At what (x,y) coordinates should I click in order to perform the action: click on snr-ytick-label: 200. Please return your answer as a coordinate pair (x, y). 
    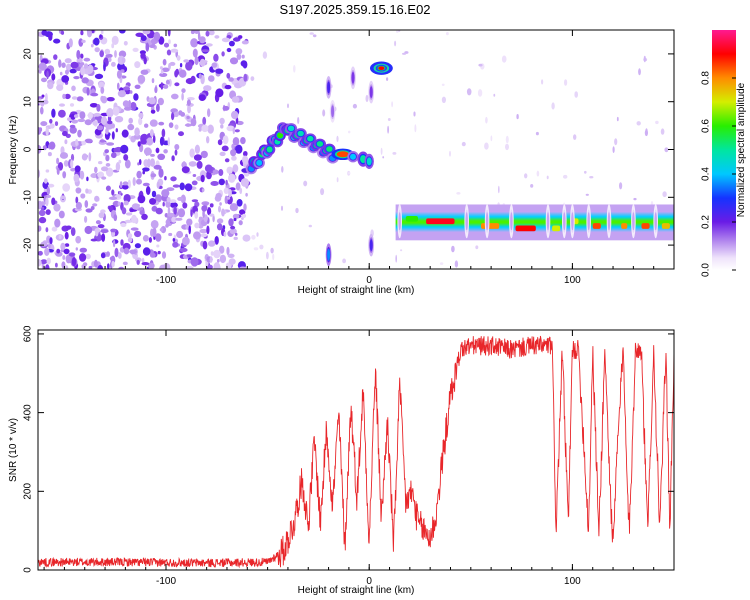
    Looking at the image, I should click on (28, 491).